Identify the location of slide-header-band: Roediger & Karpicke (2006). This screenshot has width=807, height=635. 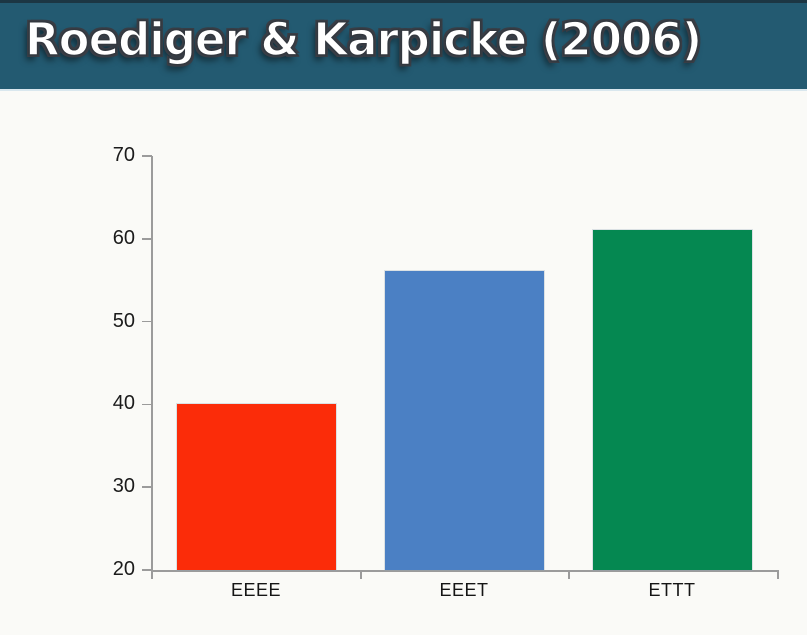
(403, 45).